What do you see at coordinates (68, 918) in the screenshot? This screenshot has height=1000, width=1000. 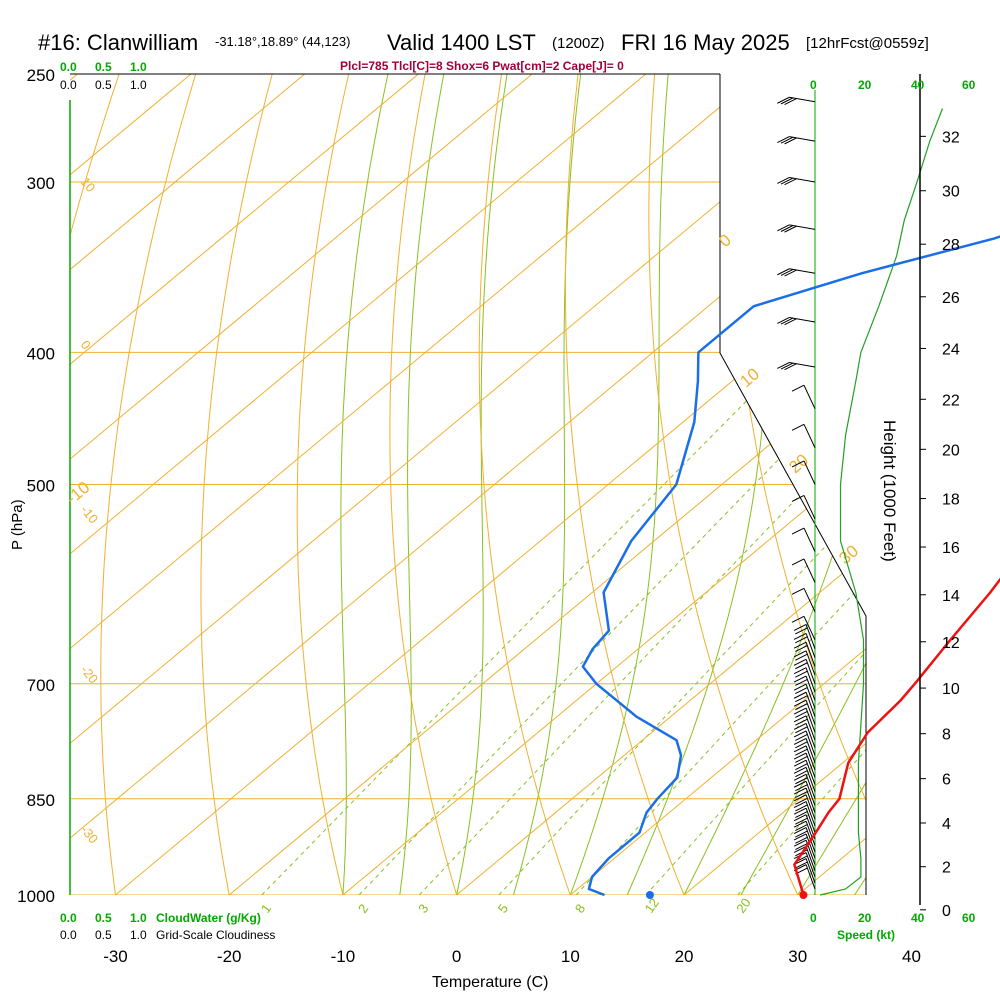 I see `bottom-cloudwater-tick: 0.0` at bounding box center [68, 918].